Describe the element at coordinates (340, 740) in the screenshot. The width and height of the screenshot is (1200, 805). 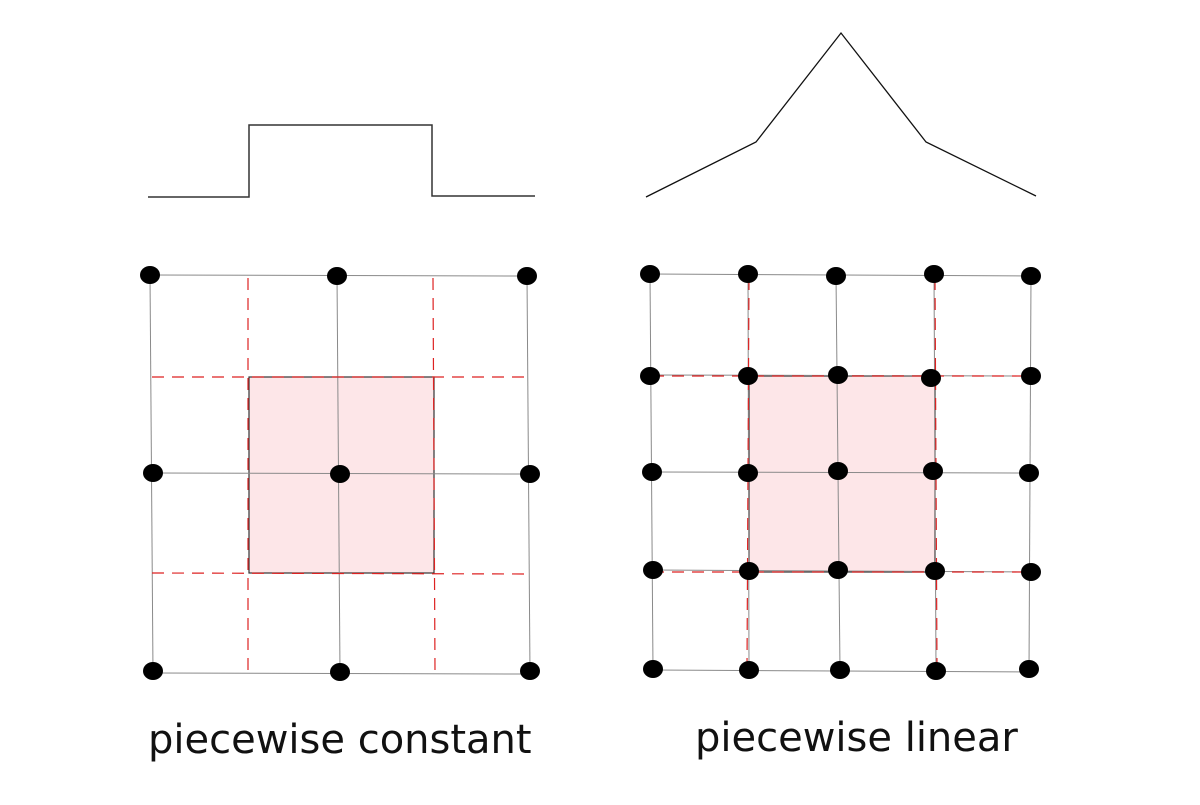
I see `caption-piecewise-constant: piecewise constant` at that location.